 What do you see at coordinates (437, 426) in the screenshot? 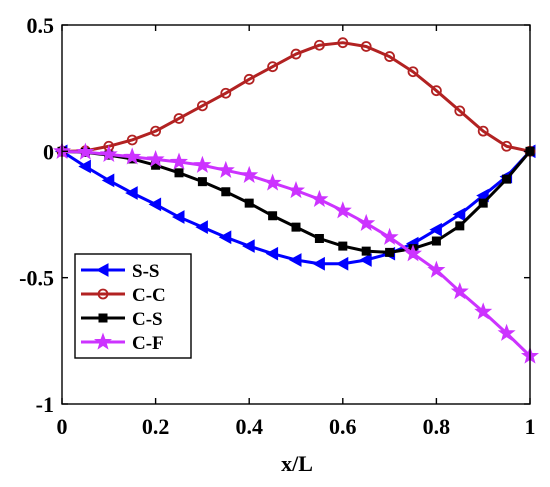
I see `x-tick-label: 0.8` at bounding box center [437, 426].